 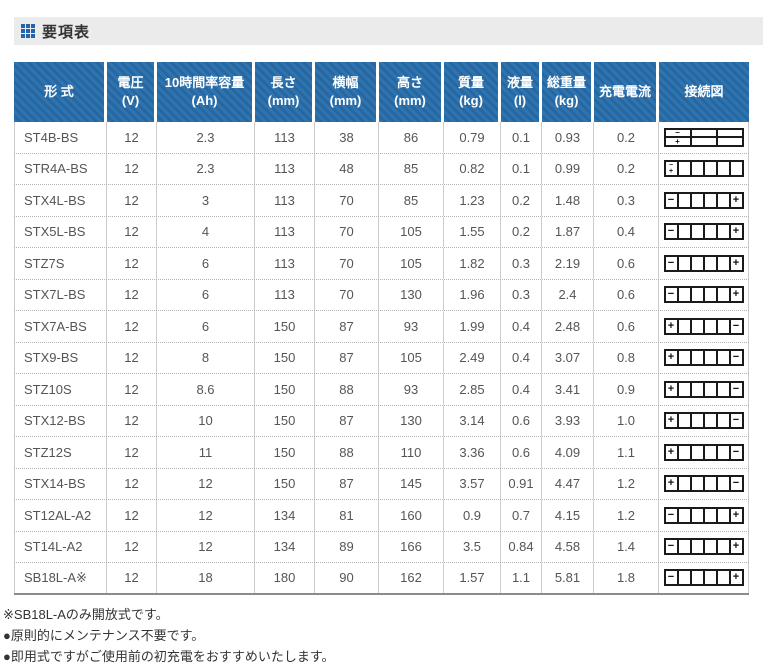 What do you see at coordinates (568, 389) in the screenshot?
I see `cell-total_weight_kg: 3.41` at bounding box center [568, 389].